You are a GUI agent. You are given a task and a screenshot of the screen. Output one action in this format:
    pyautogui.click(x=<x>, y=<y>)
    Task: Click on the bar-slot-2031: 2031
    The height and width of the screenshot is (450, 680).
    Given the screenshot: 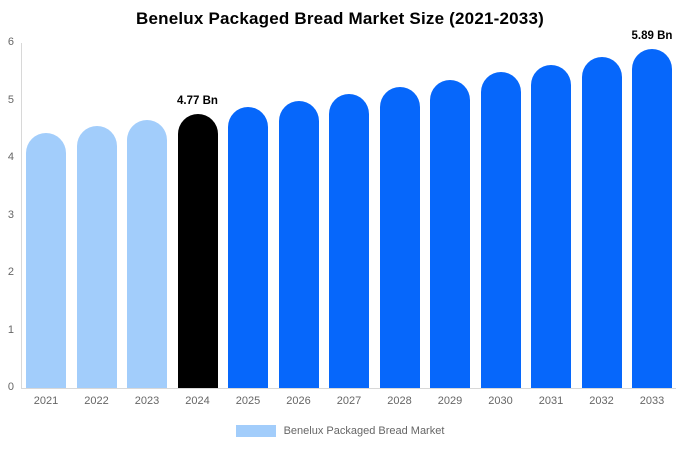 What is the action you would take?
    pyautogui.click(x=551, y=225)
    